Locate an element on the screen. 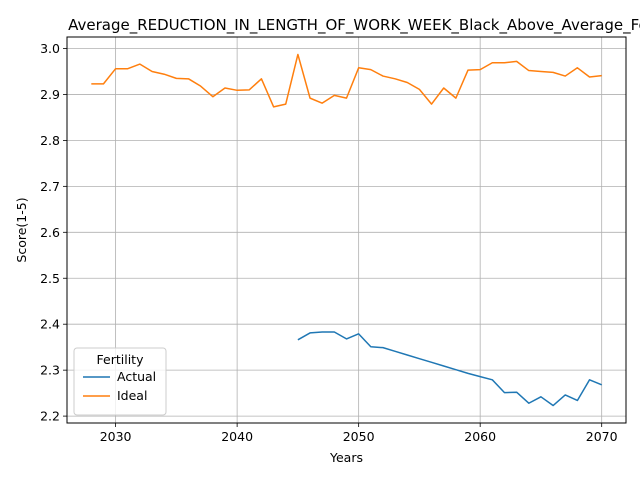 The width and height of the screenshot is (640, 480). y-tick-label: 2.3 is located at coordinates (50, 370).